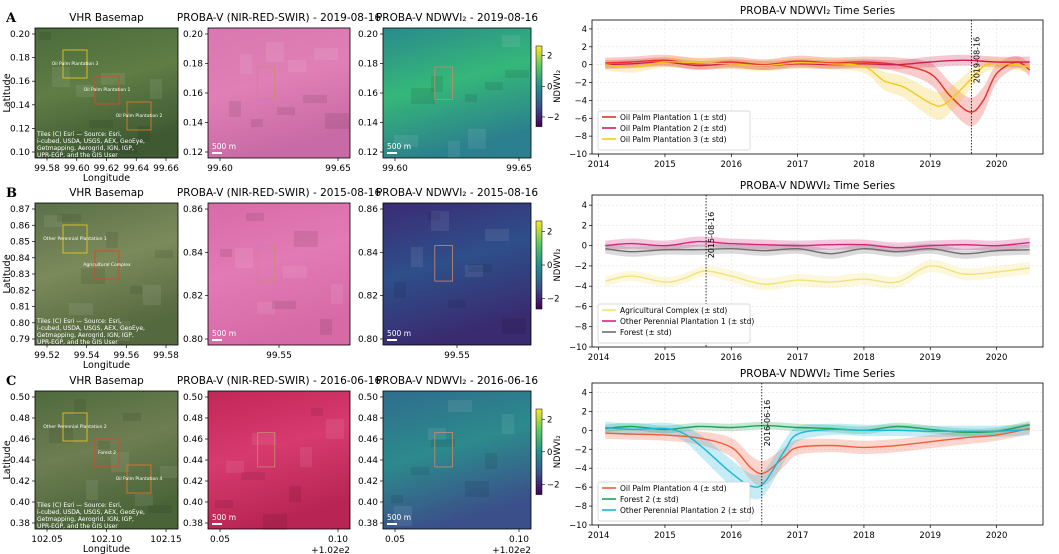 Image resolution: width=1059 pixels, height=554 pixels. What do you see at coordinates (220, 540) in the screenshot?
I see `x-tick-label: 0.05` at bounding box center [220, 540].